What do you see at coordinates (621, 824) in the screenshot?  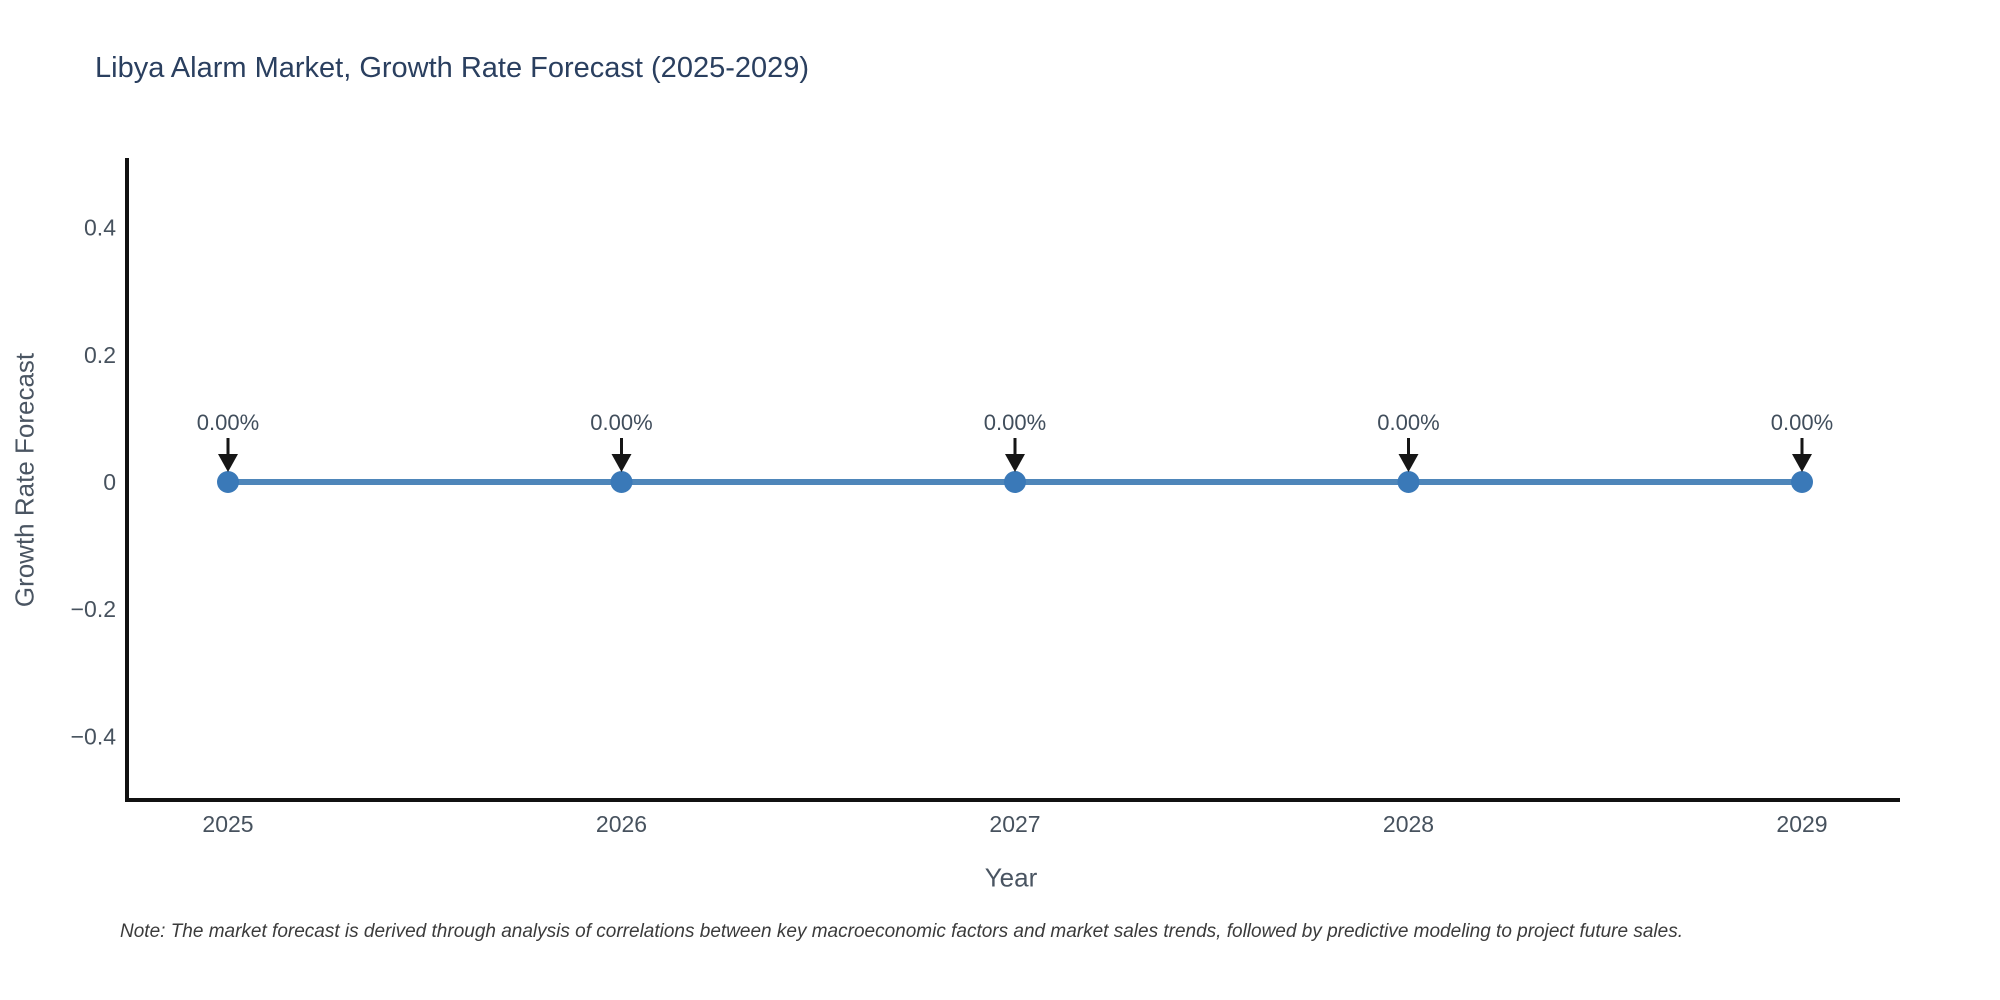 I see `x-tick-label: 2026` at bounding box center [621, 824].